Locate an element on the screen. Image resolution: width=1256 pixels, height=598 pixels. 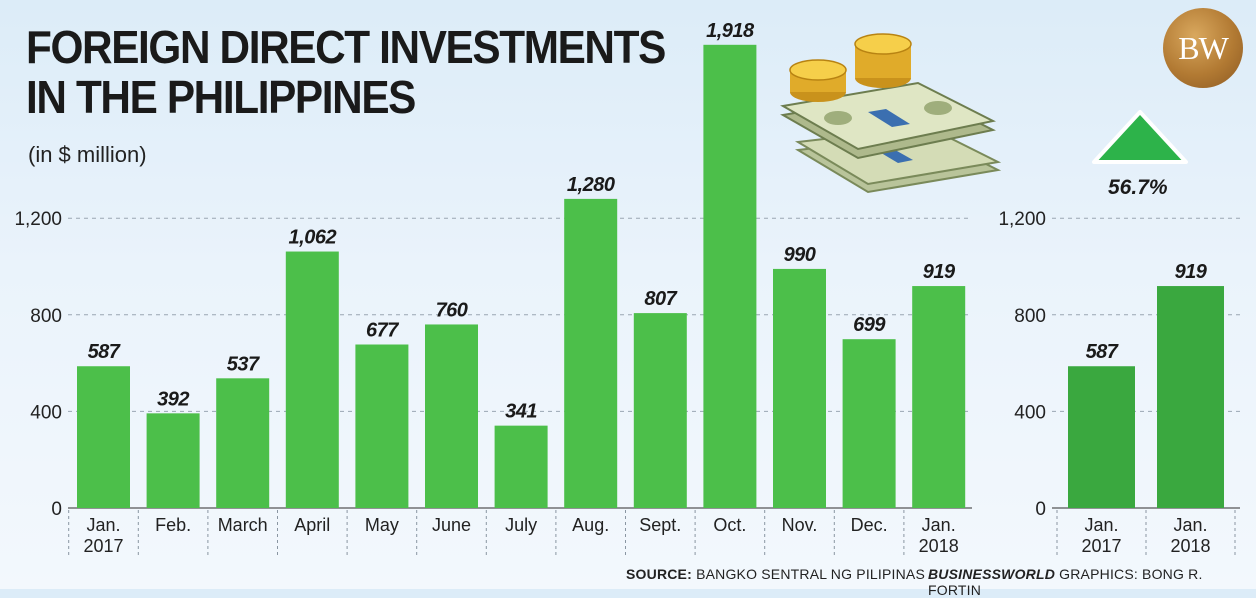
up-arrow-icon is located at coordinates (1140, 137).